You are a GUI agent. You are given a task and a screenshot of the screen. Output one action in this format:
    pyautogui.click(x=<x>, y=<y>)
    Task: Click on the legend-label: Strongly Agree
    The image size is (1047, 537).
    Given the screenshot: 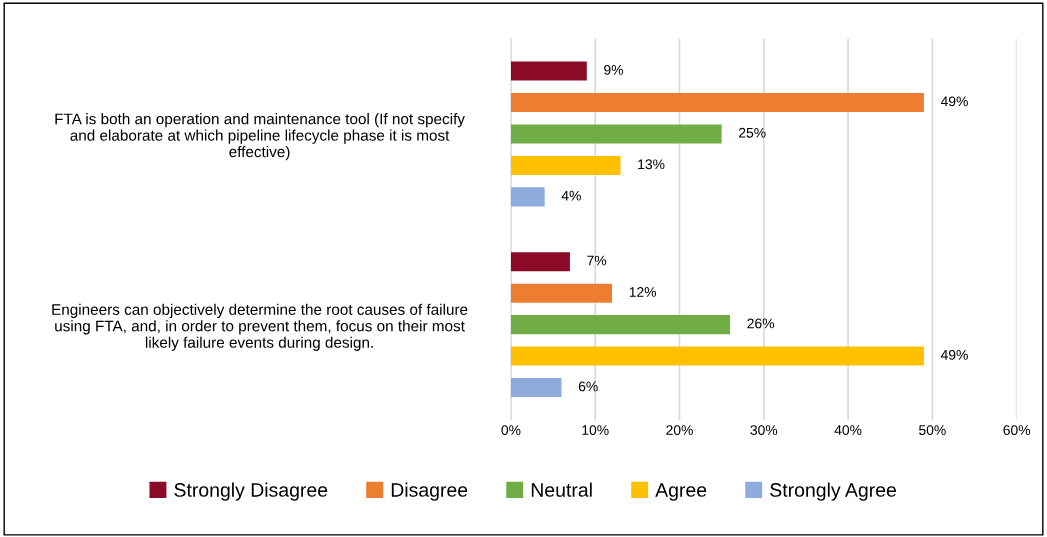 What is the action you would take?
    pyautogui.click(x=833, y=491)
    